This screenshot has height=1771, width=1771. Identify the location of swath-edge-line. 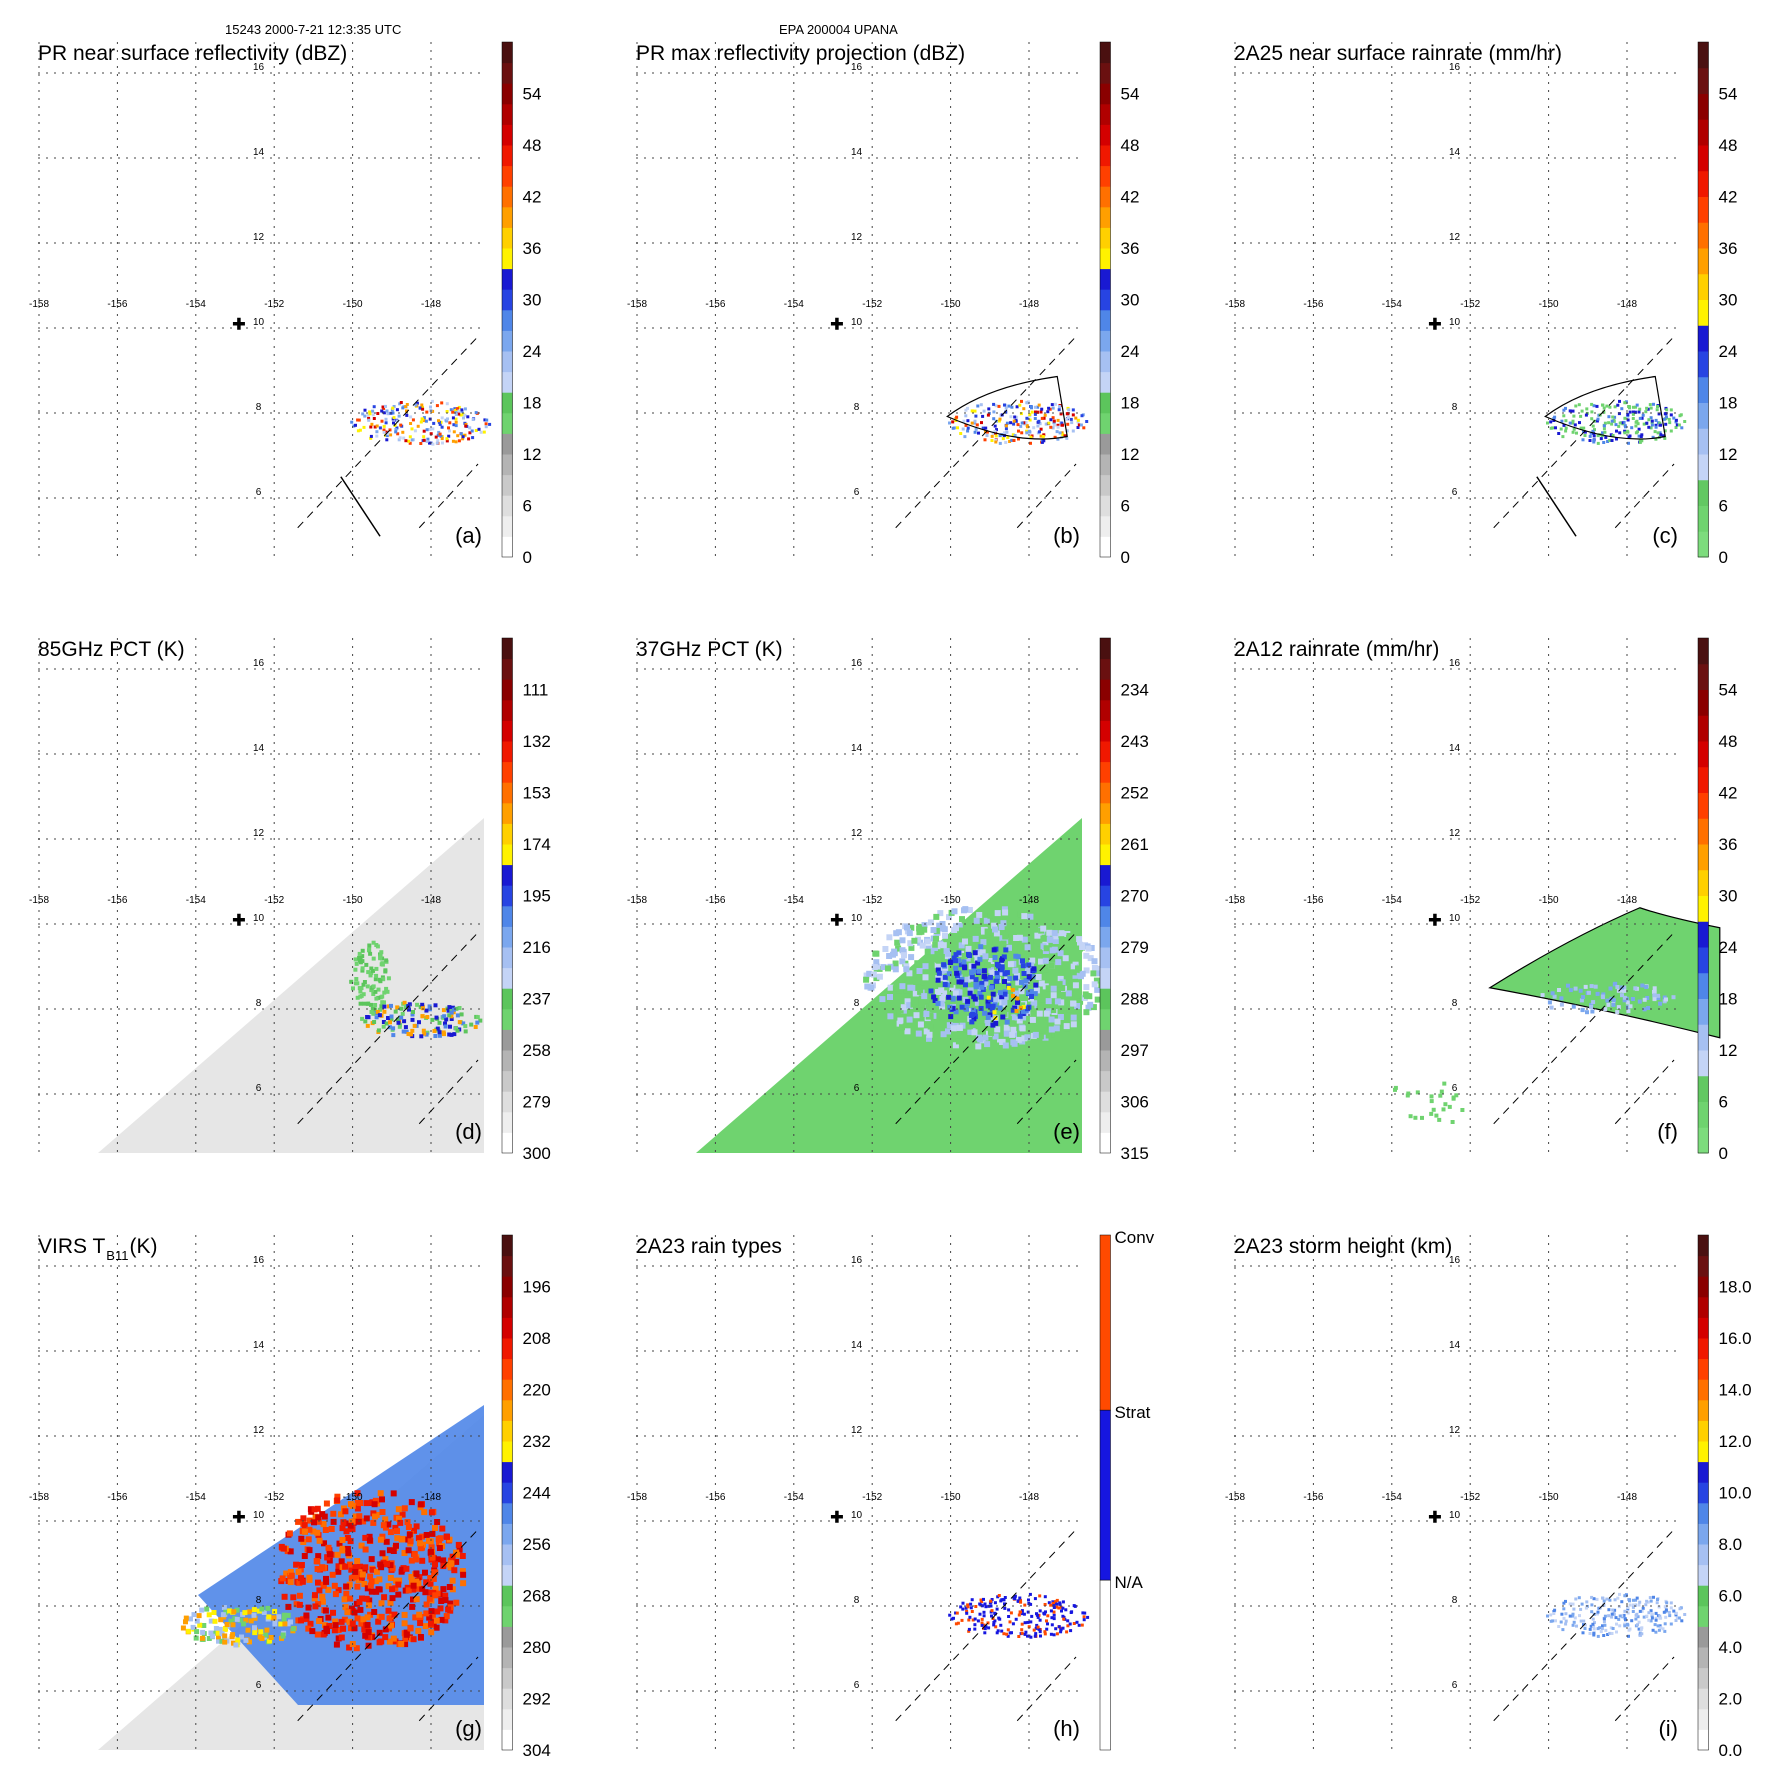
(1046, 1689).